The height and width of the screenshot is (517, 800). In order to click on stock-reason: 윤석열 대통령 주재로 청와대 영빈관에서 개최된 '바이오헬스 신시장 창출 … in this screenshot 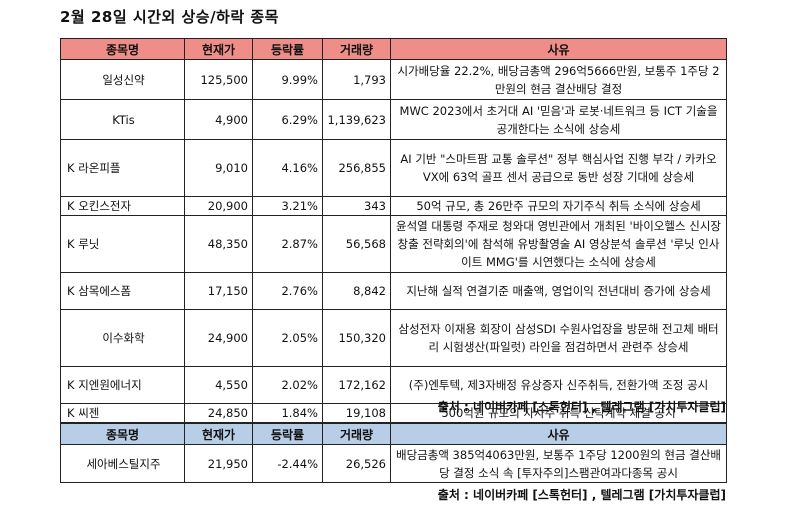, I will do `click(558, 244)`.